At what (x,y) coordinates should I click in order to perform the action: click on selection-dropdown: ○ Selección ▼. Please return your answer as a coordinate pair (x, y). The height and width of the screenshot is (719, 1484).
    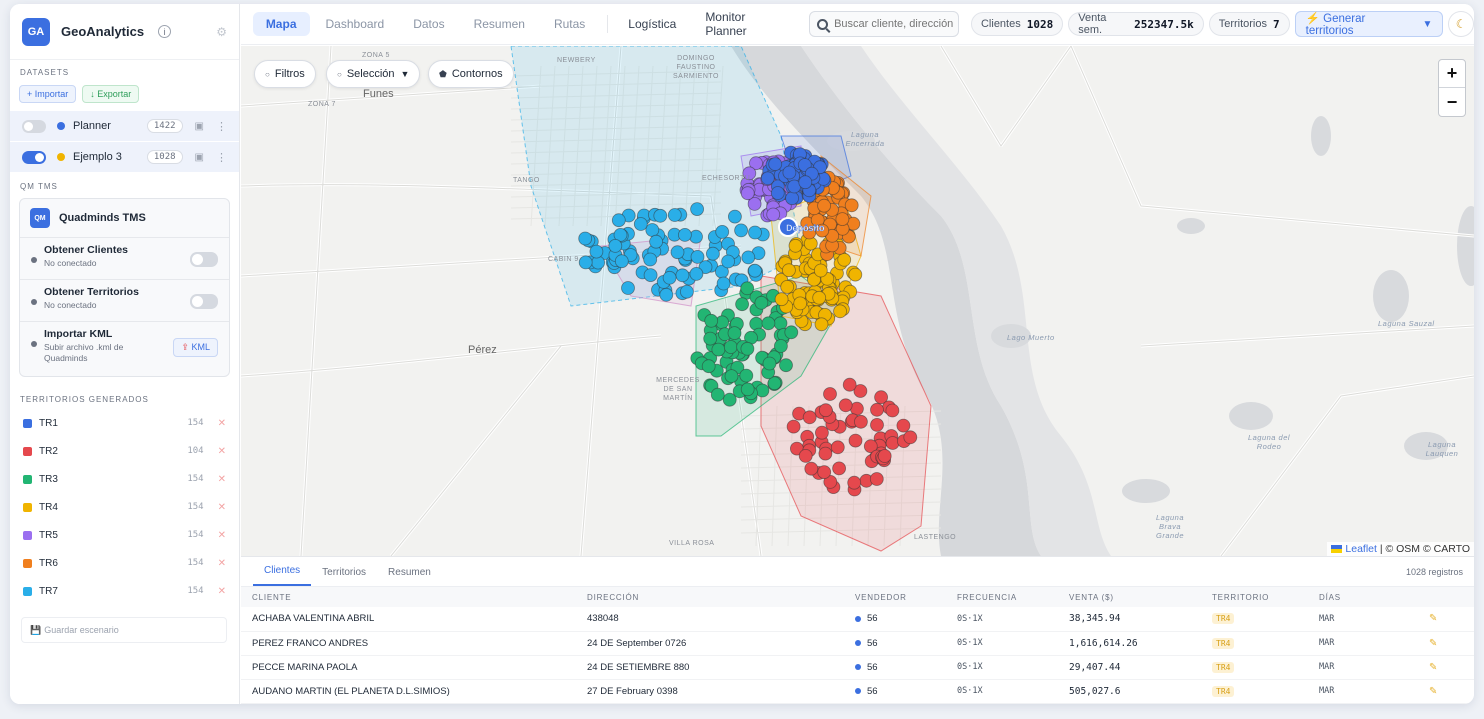
    Looking at the image, I should click on (373, 74).